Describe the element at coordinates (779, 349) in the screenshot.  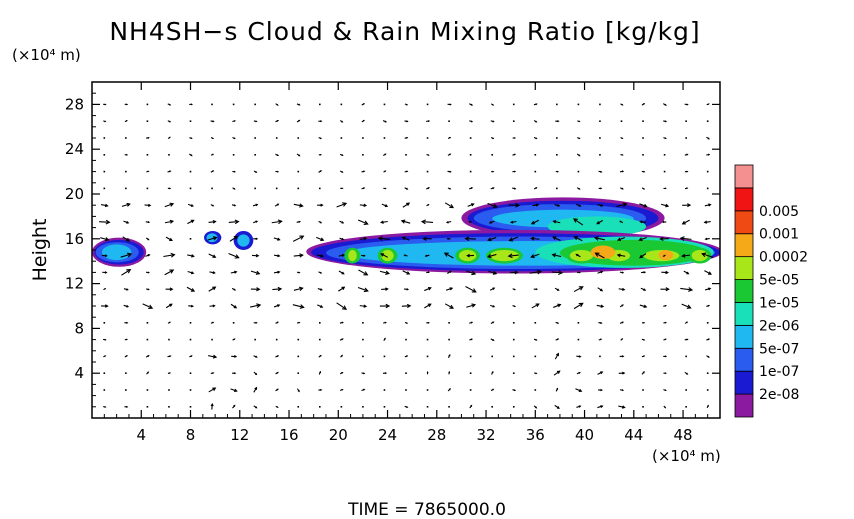
I see `colorbar-label: 5e-07` at that location.